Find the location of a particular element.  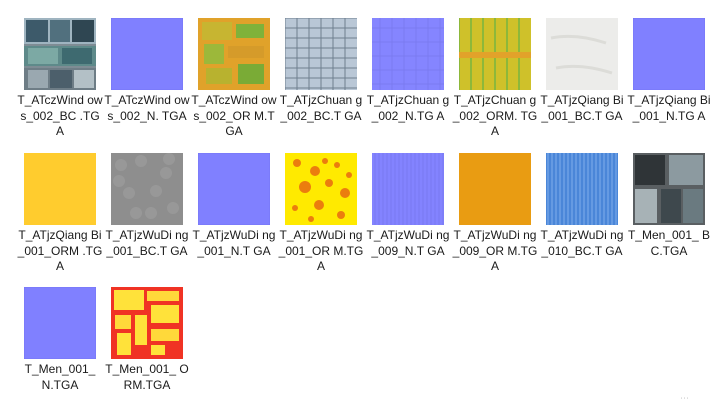

file-name: T_Men_001_ N.TGA is located at coordinates (60, 377).